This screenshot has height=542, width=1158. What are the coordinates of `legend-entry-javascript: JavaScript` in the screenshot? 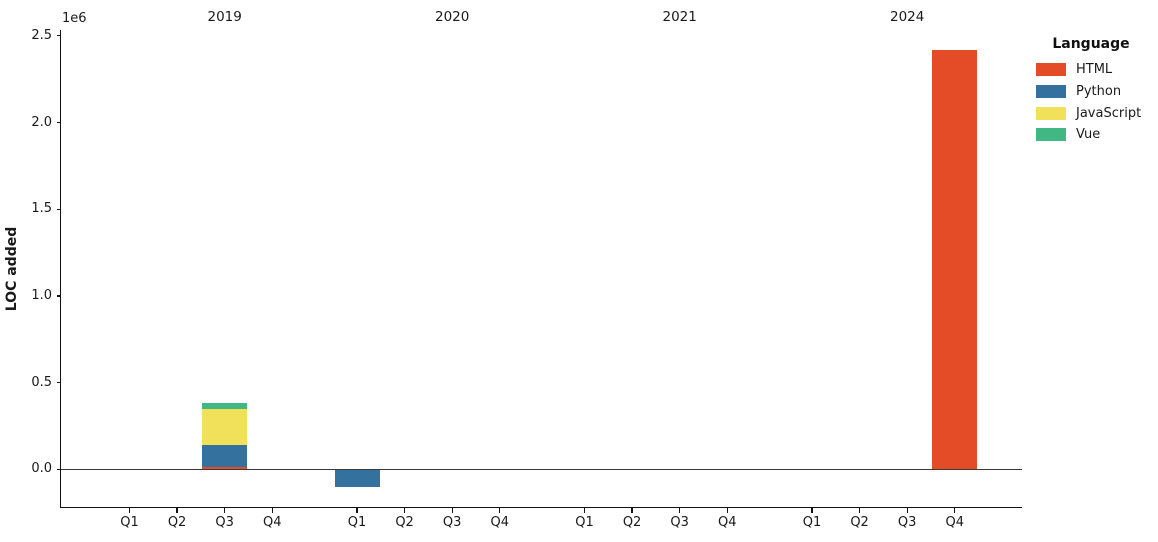 It's located at (1092, 113).